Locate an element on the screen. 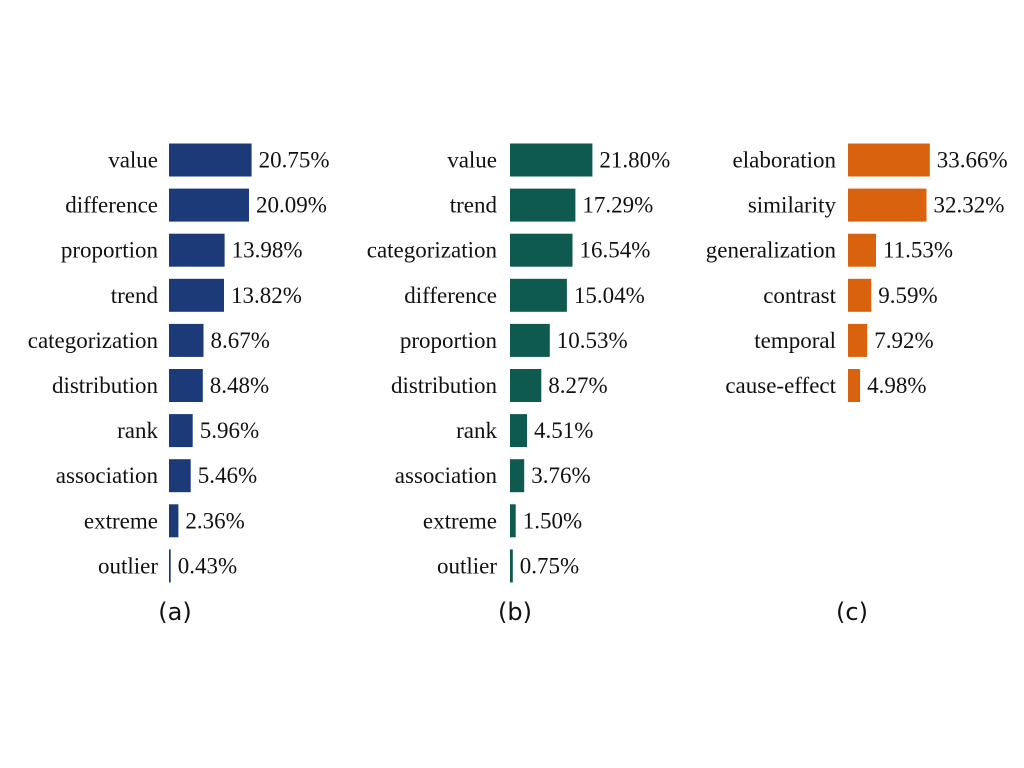 This screenshot has height=768, width=1024. value-label: 0.43% is located at coordinates (207, 565).